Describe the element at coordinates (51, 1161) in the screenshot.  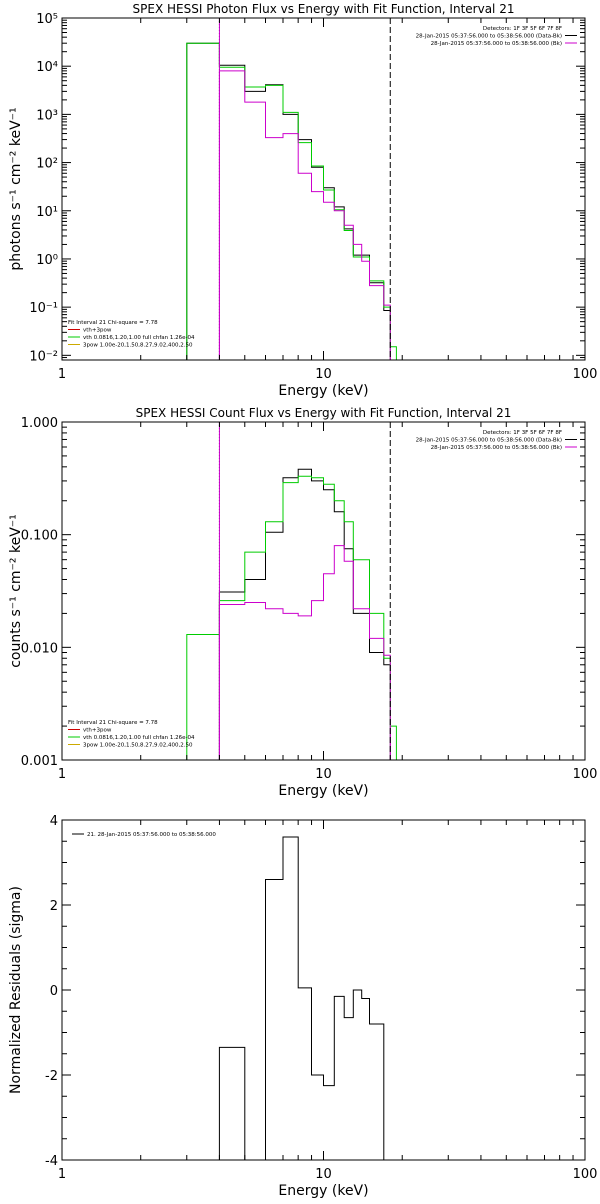
I see `y-tick-label: -4` at that location.